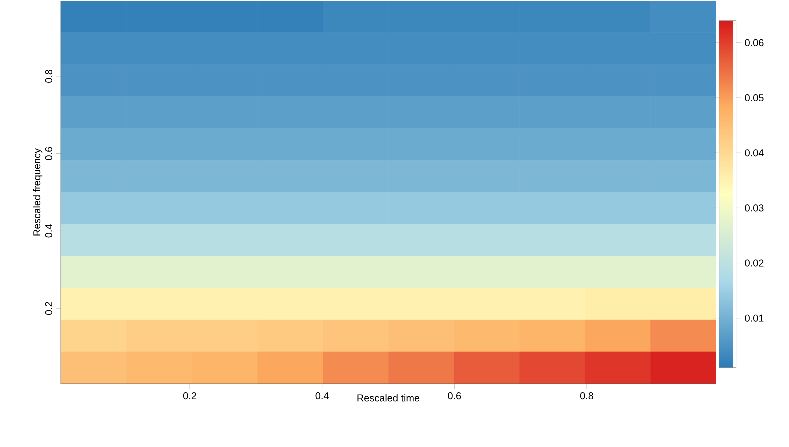 The image size is (789, 447). What do you see at coordinates (322, 396) in the screenshot?
I see `x-tick-label: 0.4` at bounding box center [322, 396].